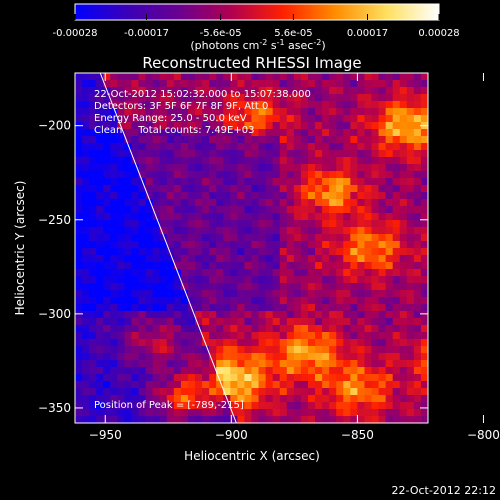  Describe the element at coordinates (483, 435) in the screenshot. I see `x-tick-label: −800` at that location.